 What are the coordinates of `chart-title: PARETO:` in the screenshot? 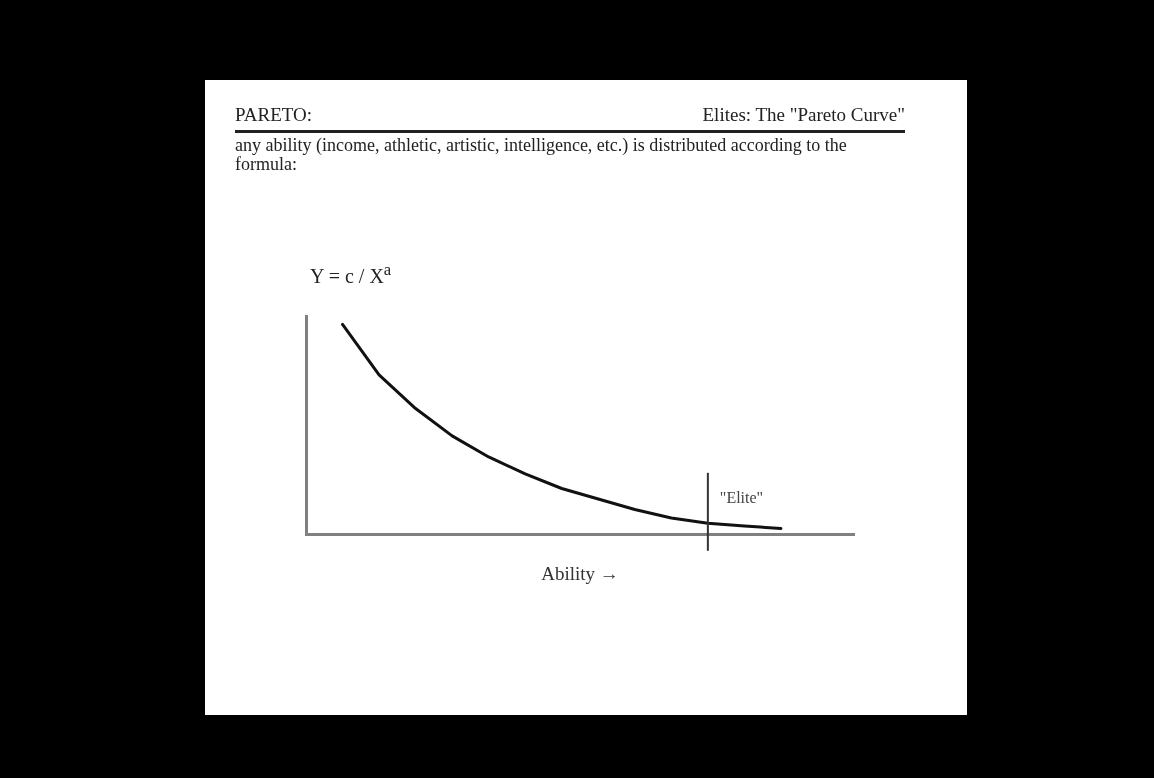 It's located at (274, 115).